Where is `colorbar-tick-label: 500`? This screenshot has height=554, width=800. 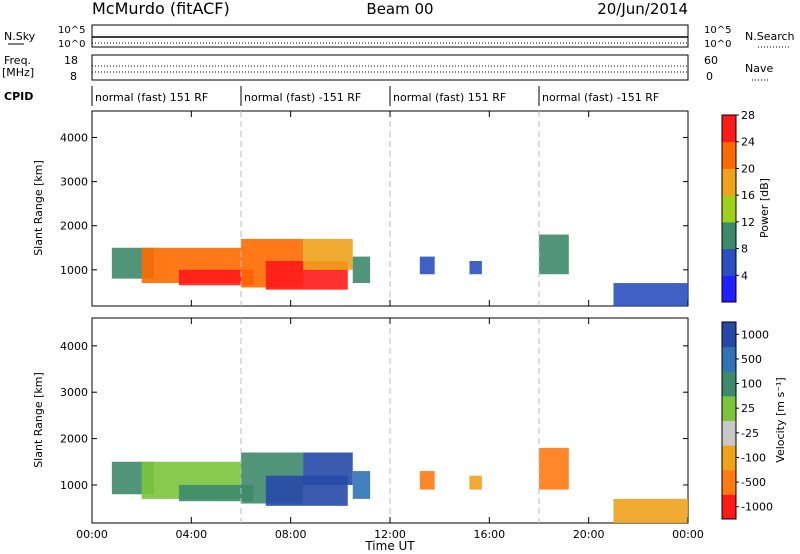 colorbar-tick-label: 500 is located at coordinates (751, 359).